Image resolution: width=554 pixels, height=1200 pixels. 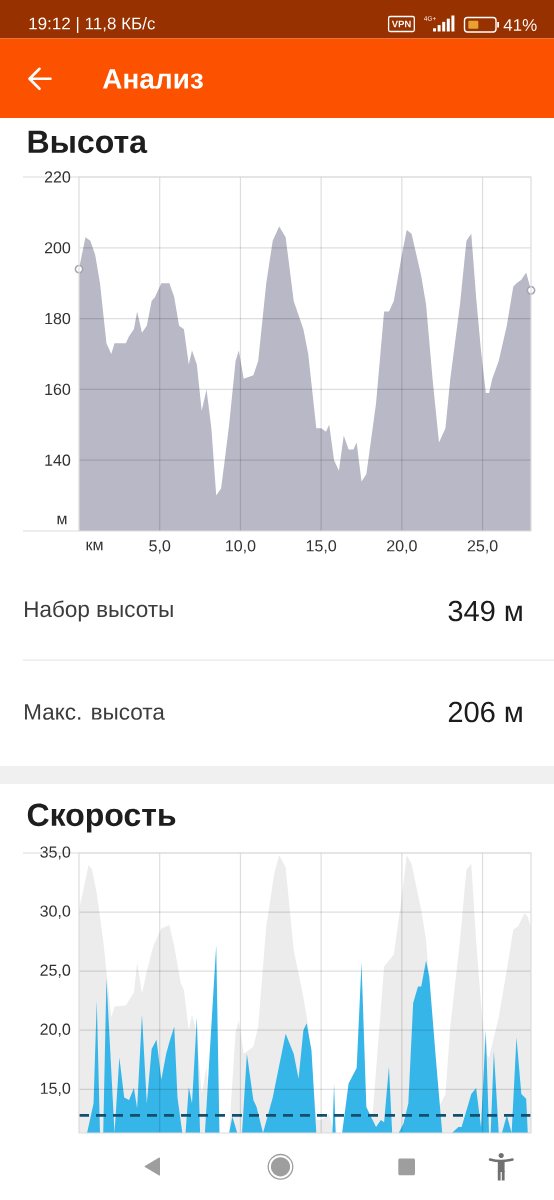 I want to click on y-tick-label: 200, so click(x=57, y=248).